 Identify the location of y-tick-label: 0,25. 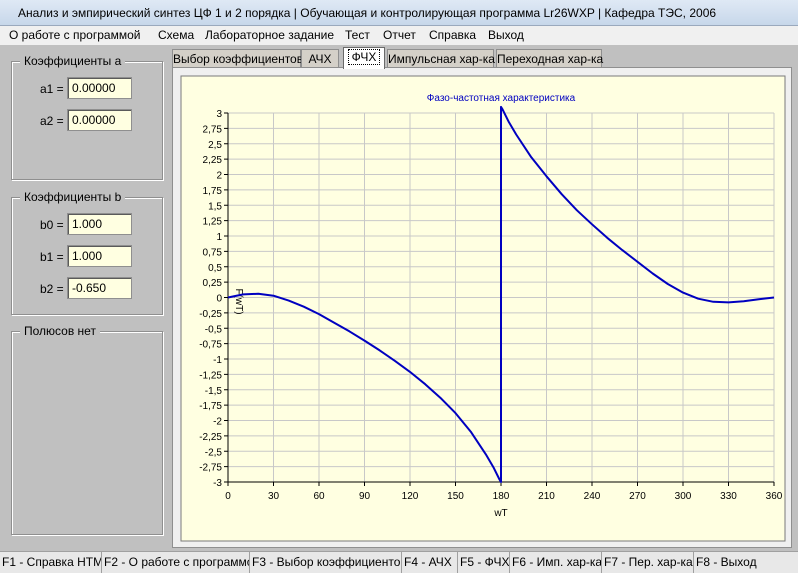
(213, 283).